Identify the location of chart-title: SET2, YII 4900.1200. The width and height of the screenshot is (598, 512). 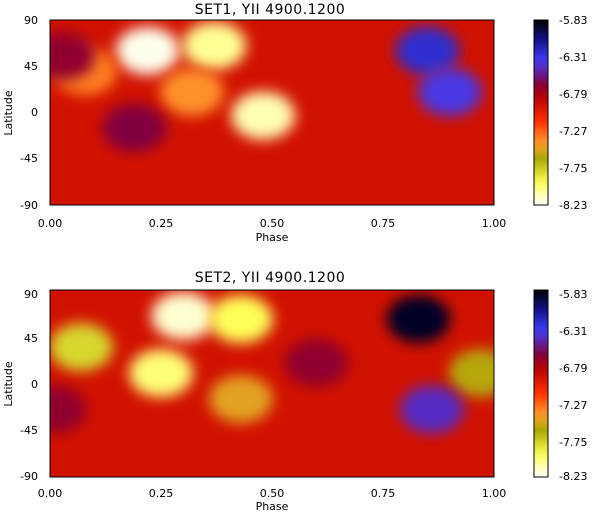
(270, 278).